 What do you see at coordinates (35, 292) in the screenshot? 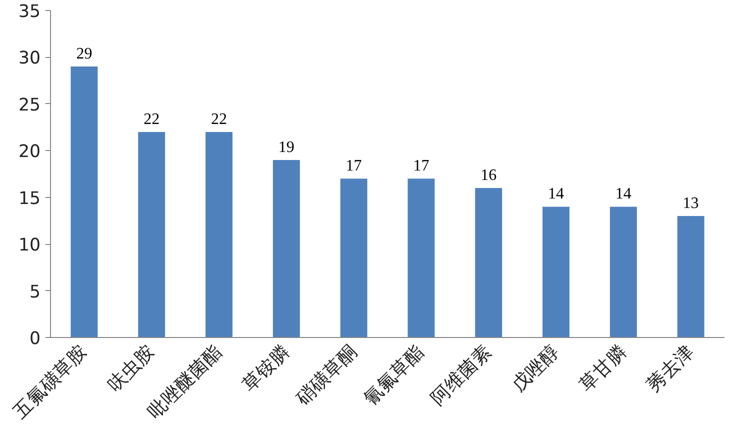
I see `y-tick-label: 5` at bounding box center [35, 292].